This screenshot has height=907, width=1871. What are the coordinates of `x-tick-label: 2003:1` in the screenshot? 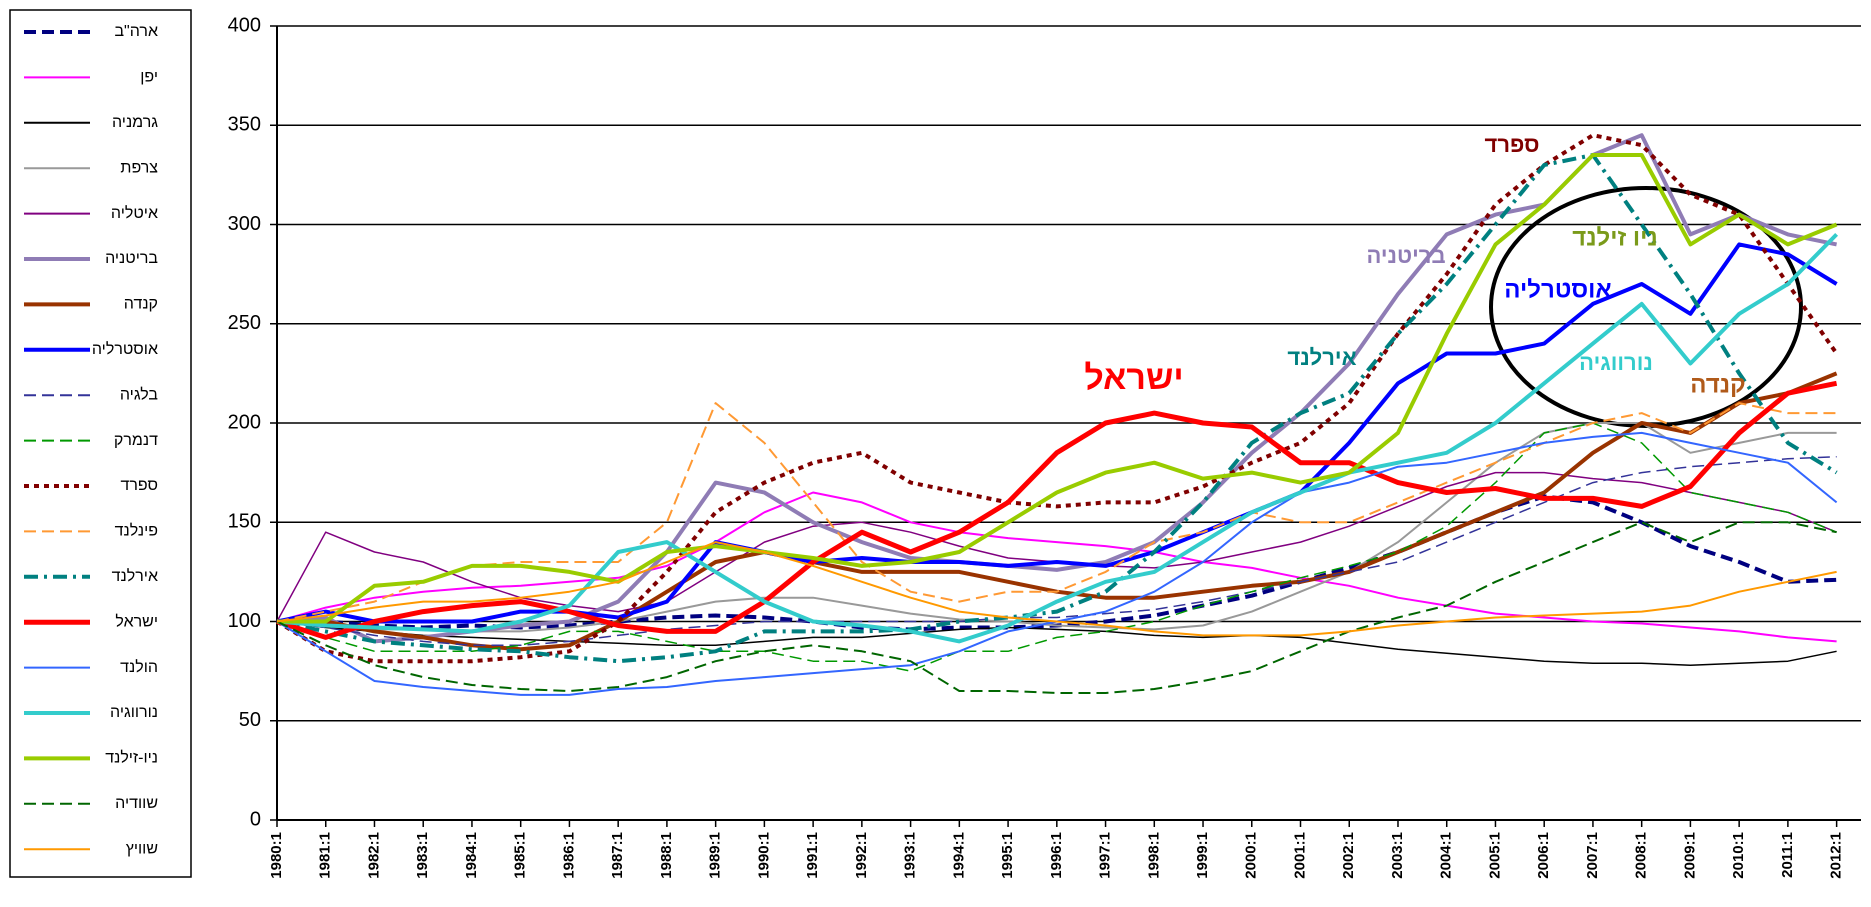 It's located at (1397, 855).